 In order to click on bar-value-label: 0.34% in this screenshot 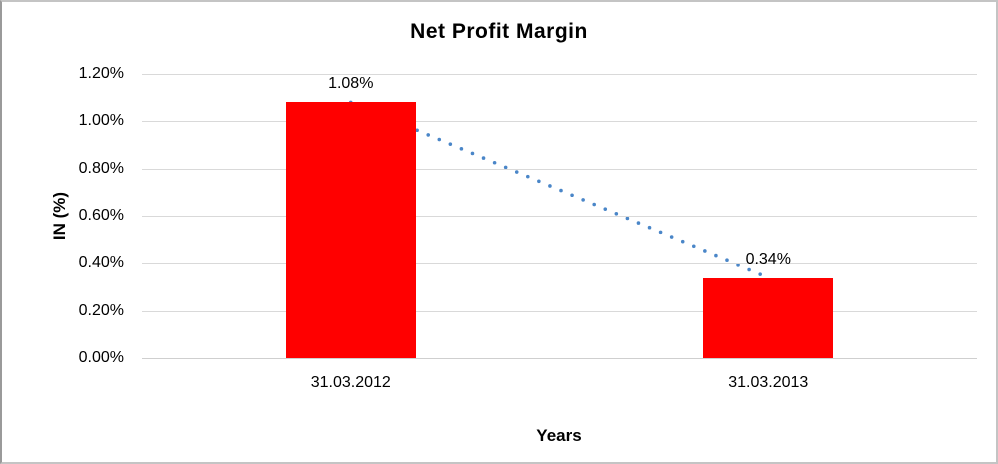, I will do `click(768, 259)`.